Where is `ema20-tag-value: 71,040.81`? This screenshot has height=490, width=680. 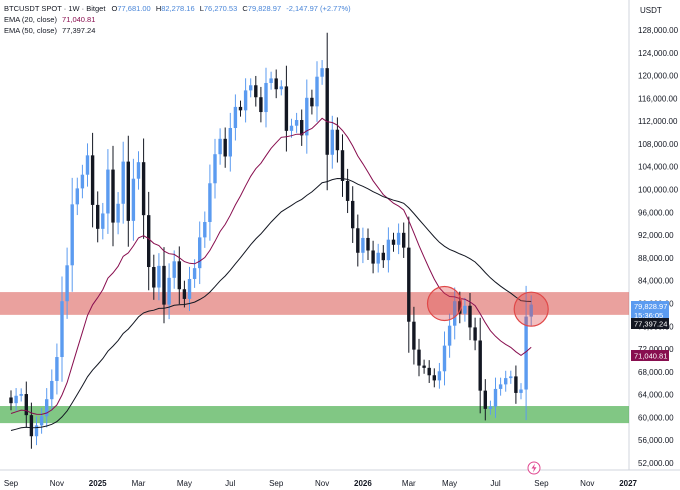
ema20-tag-value: 71,040.81 is located at coordinates (650, 356).